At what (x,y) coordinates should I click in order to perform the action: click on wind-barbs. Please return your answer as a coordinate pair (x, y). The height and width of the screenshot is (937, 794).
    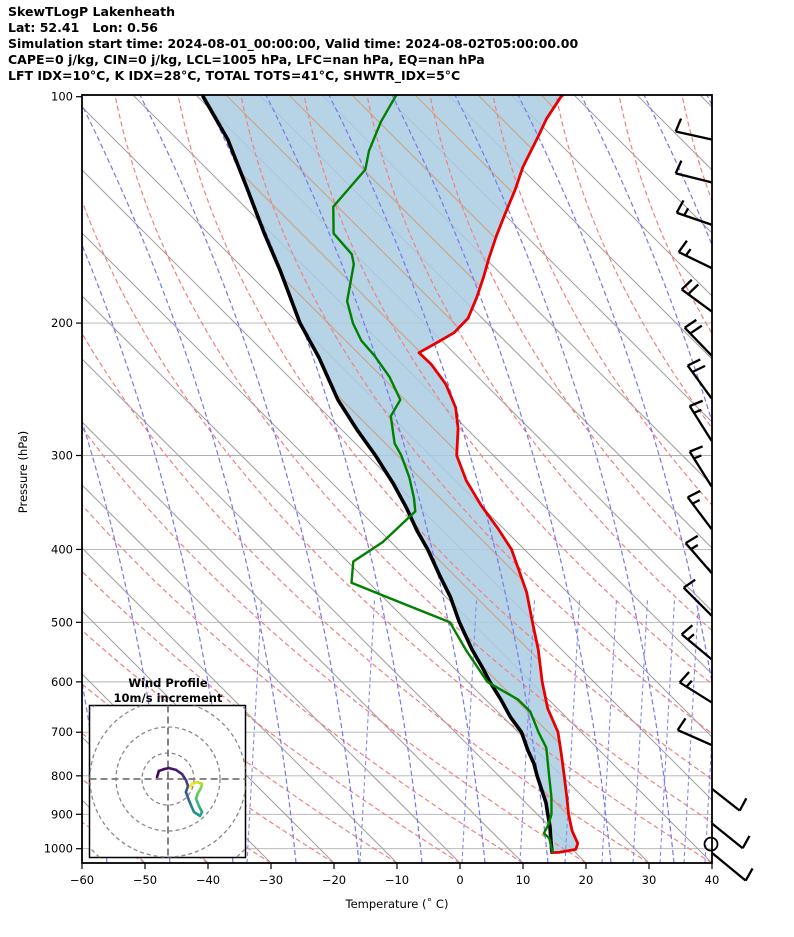
    Looking at the image, I should click on (714, 500).